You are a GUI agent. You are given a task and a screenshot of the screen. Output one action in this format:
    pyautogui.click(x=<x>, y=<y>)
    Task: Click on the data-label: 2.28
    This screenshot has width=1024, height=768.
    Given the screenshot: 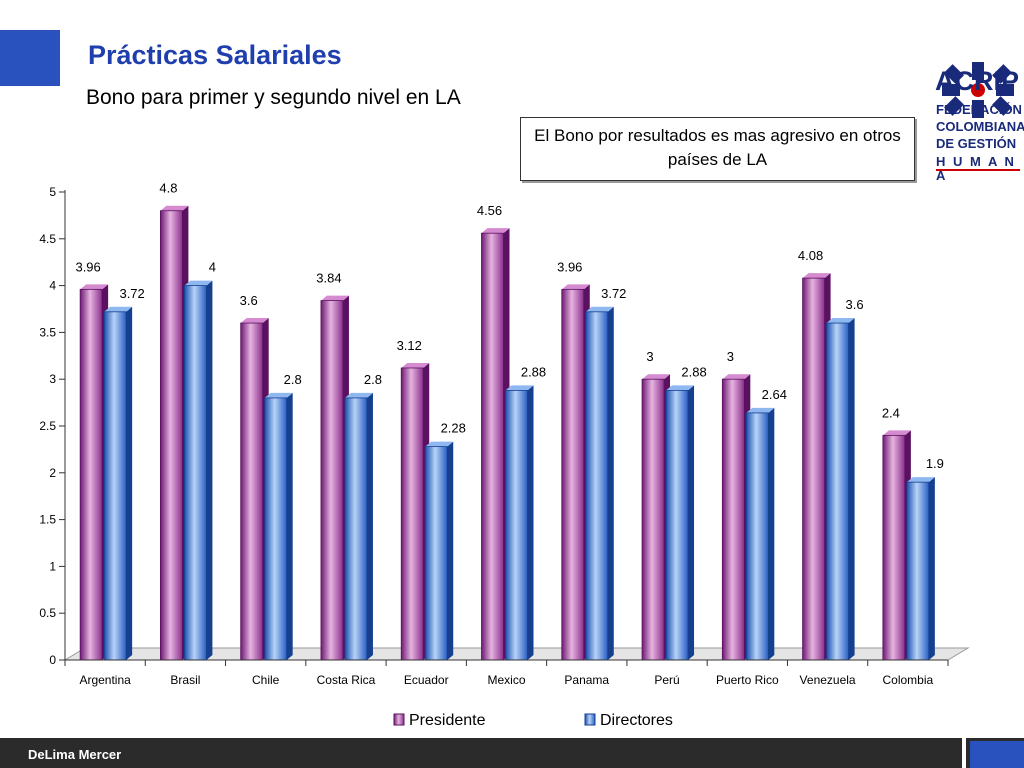 What is the action you would take?
    pyautogui.click(x=453, y=428)
    